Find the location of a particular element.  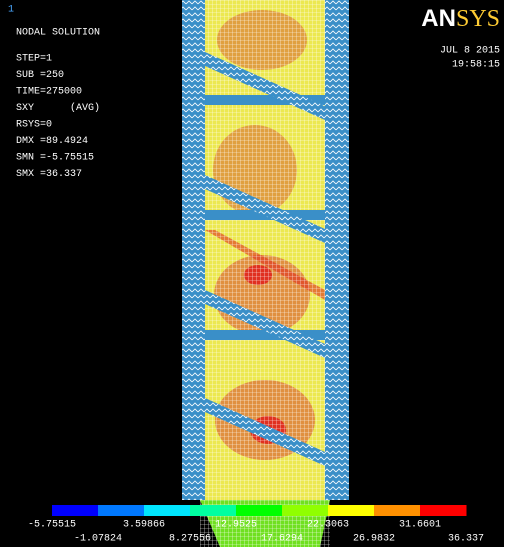

logo-bold: AN is located at coordinates (438, 18).